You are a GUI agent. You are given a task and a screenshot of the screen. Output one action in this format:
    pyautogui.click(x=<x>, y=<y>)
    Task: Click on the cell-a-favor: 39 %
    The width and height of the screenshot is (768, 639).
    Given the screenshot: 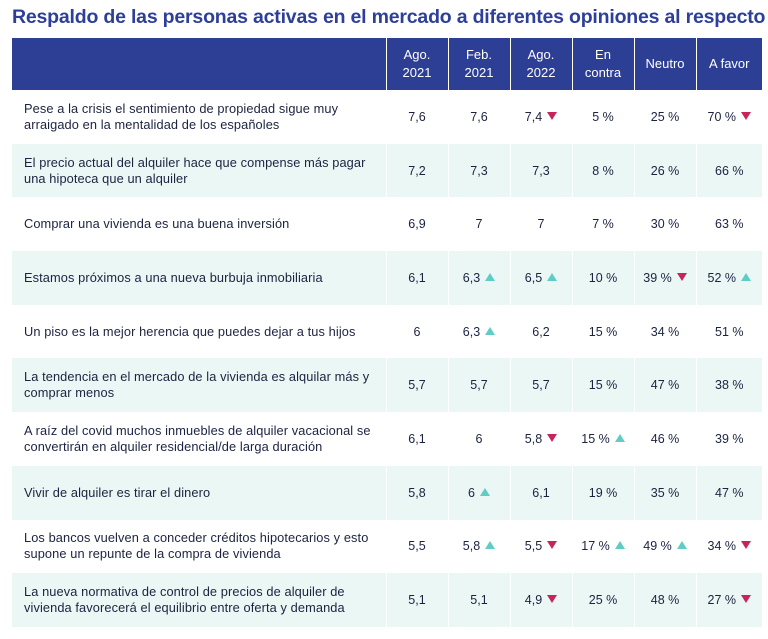 What is the action you would take?
    pyautogui.click(x=729, y=439)
    